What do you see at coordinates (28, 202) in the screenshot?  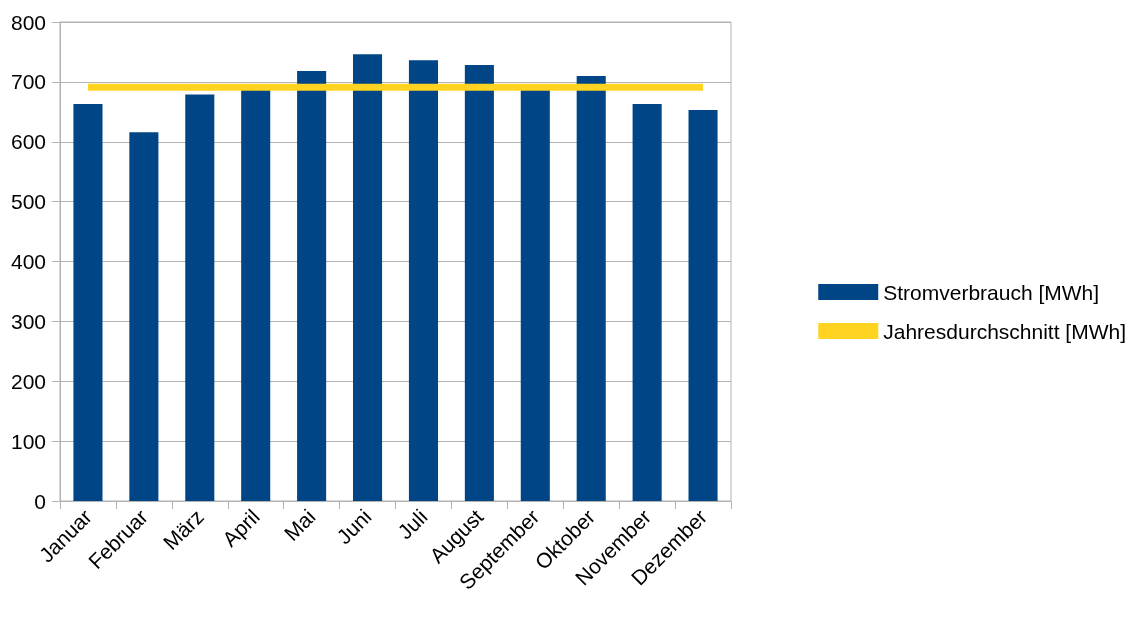 I see `y-tick-label: 500` at bounding box center [28, 202].